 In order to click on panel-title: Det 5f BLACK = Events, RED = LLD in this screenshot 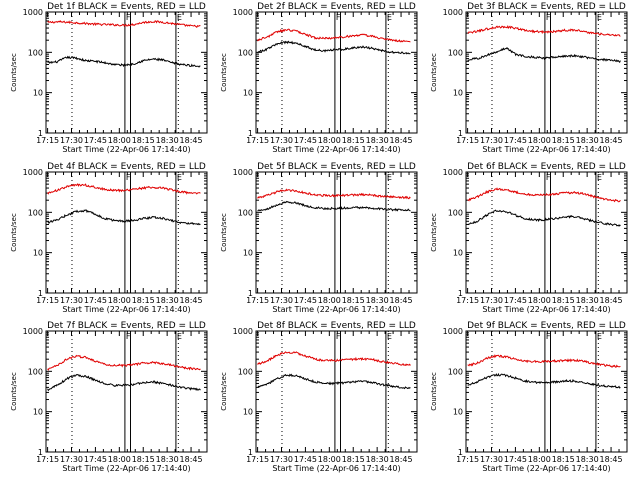, I will do `click(336, 167)`.